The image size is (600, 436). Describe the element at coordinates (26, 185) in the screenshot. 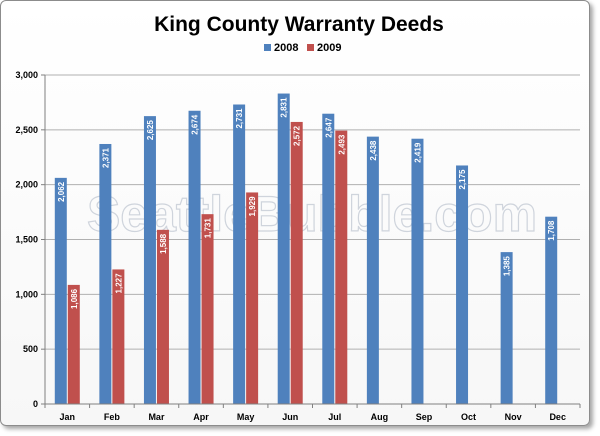

I see `y-tick-label-2000: 2,000` at that location.